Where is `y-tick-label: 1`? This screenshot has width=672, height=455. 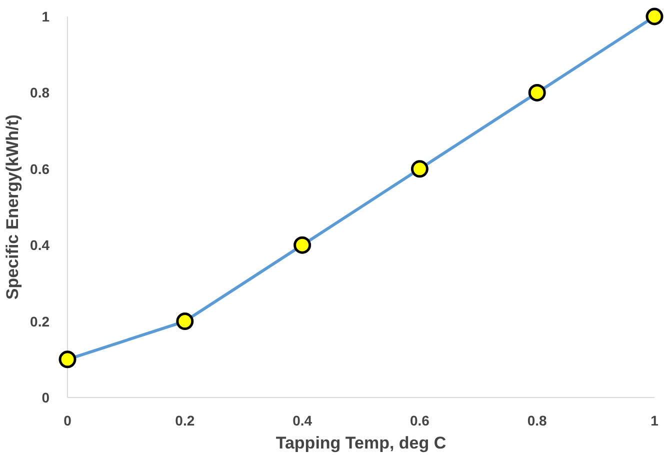
y-tick-label: 1 is located at coordinates (46, 16).